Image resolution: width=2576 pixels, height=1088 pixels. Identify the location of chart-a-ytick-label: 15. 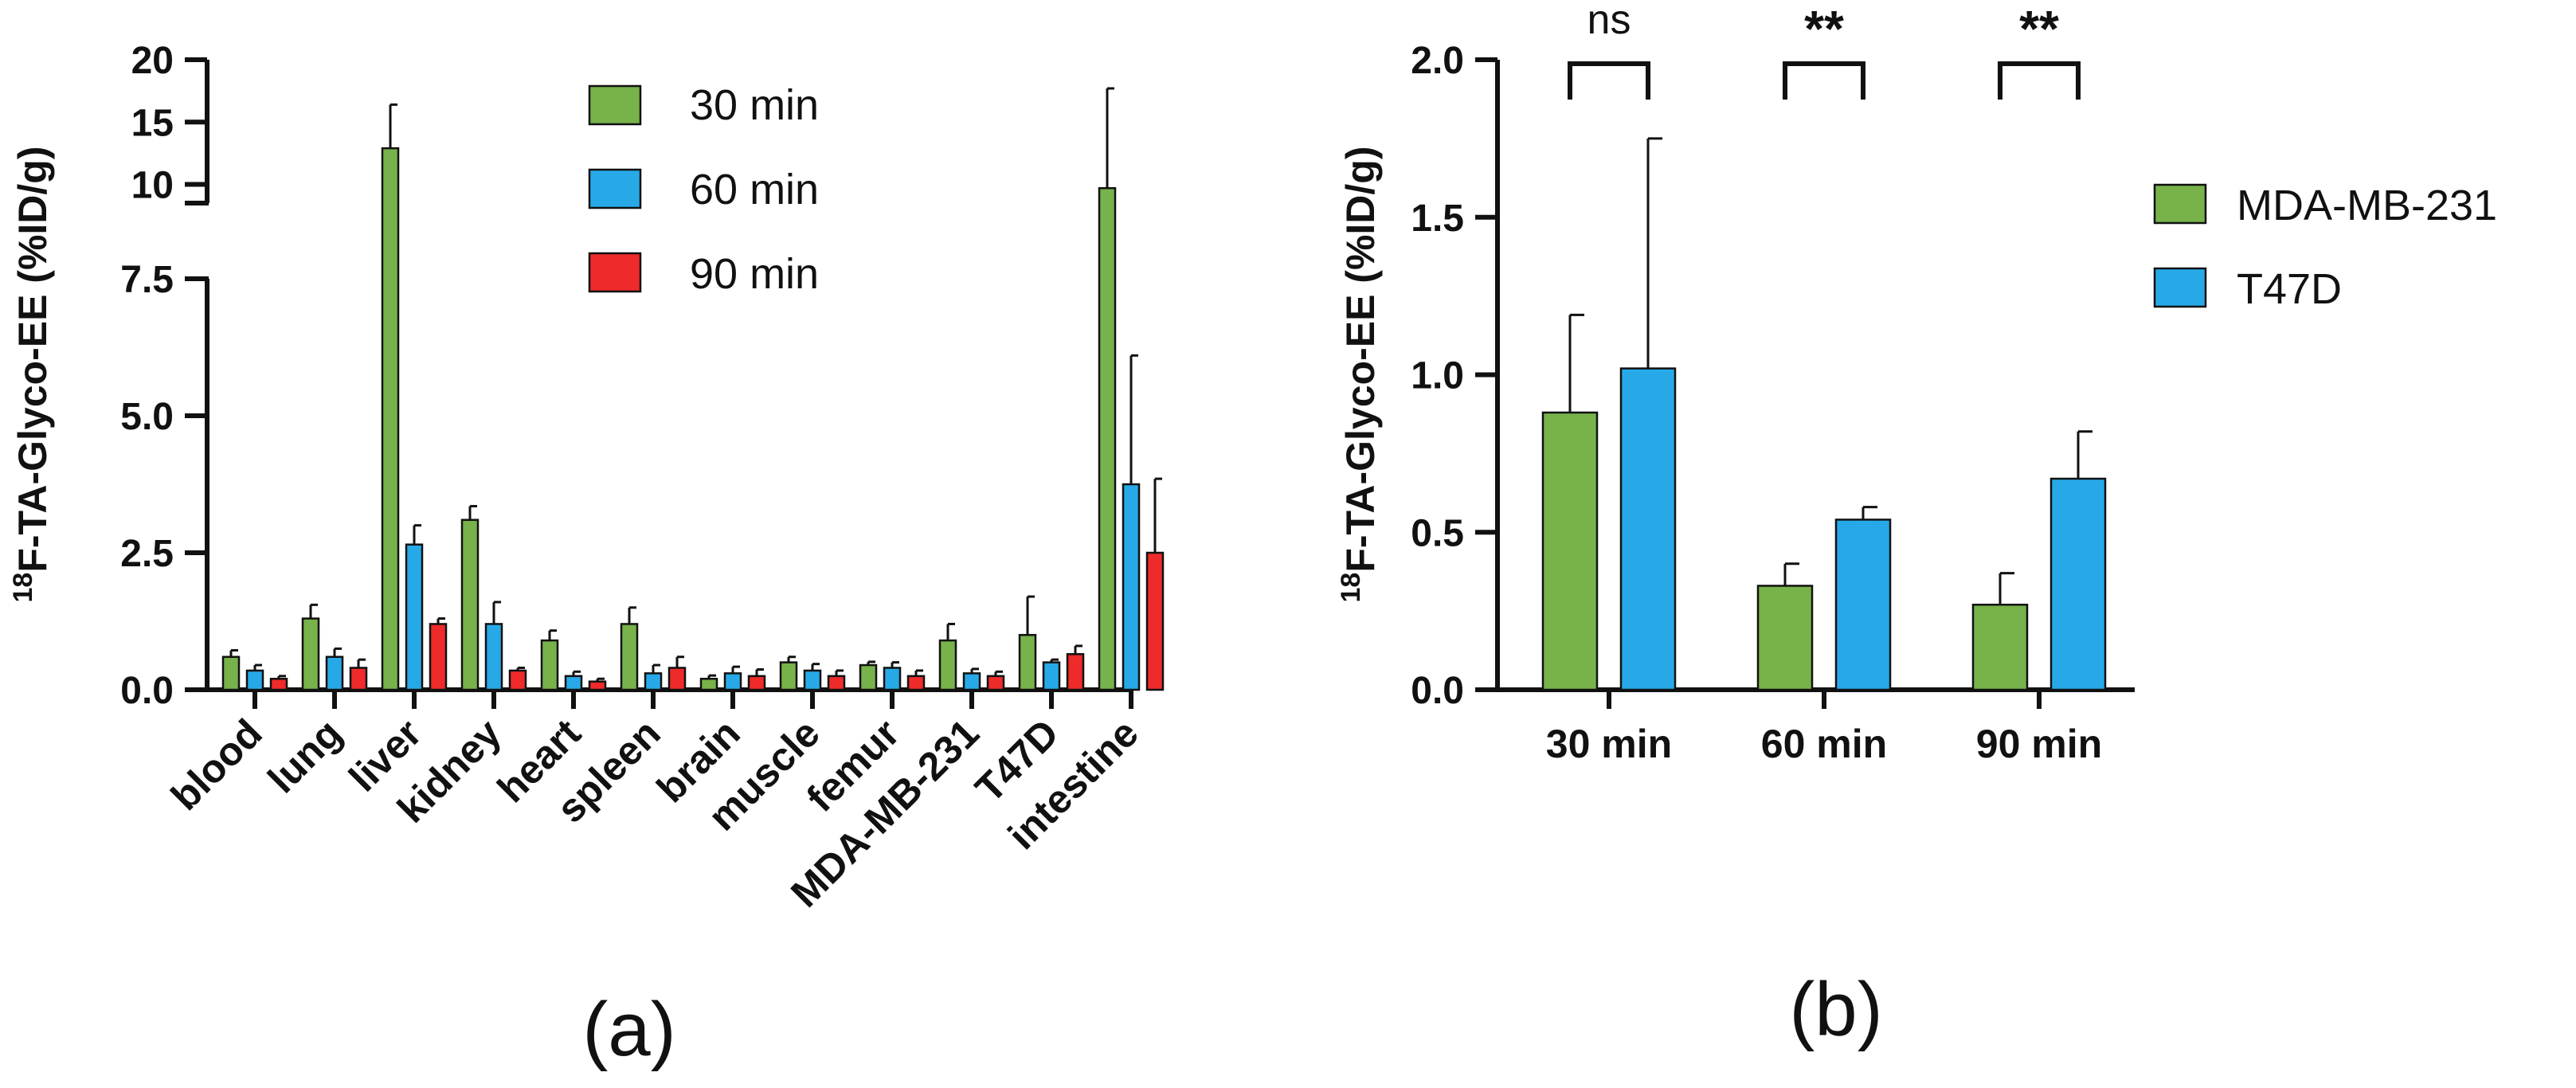
(152, 123).